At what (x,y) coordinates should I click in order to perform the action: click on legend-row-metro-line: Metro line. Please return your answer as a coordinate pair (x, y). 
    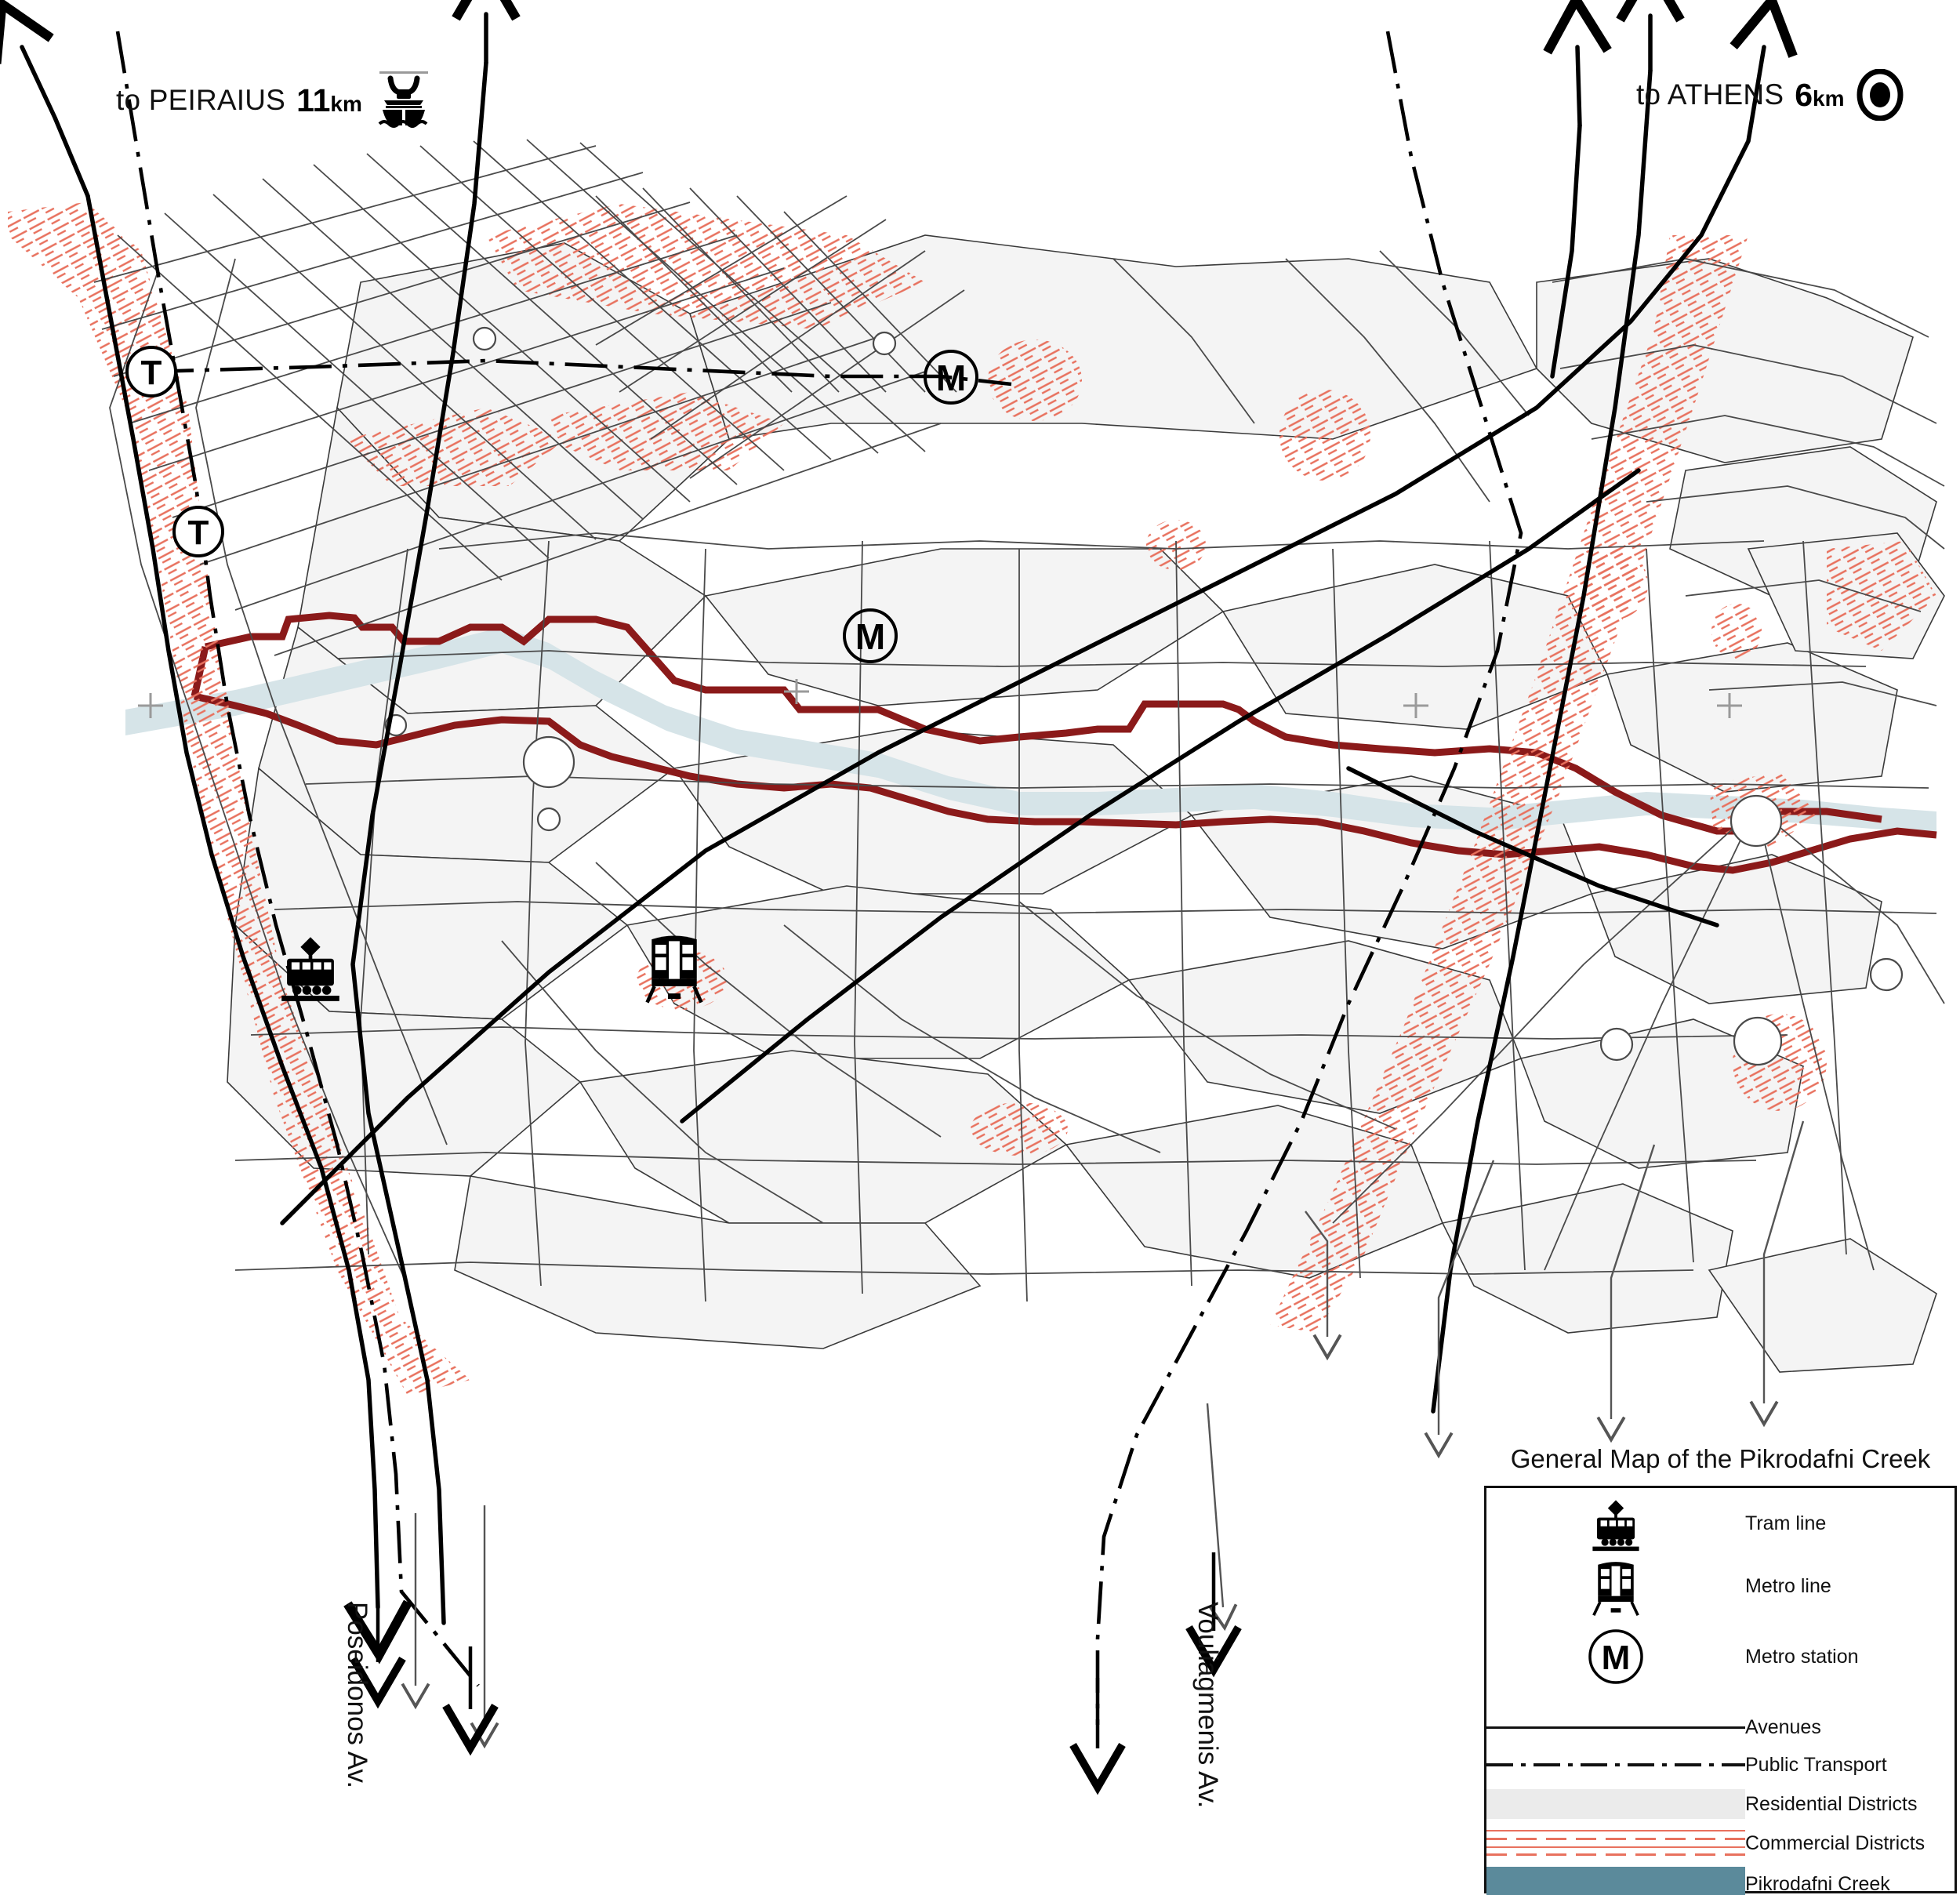
    Looking at the image, I should click on (1721, 1586).